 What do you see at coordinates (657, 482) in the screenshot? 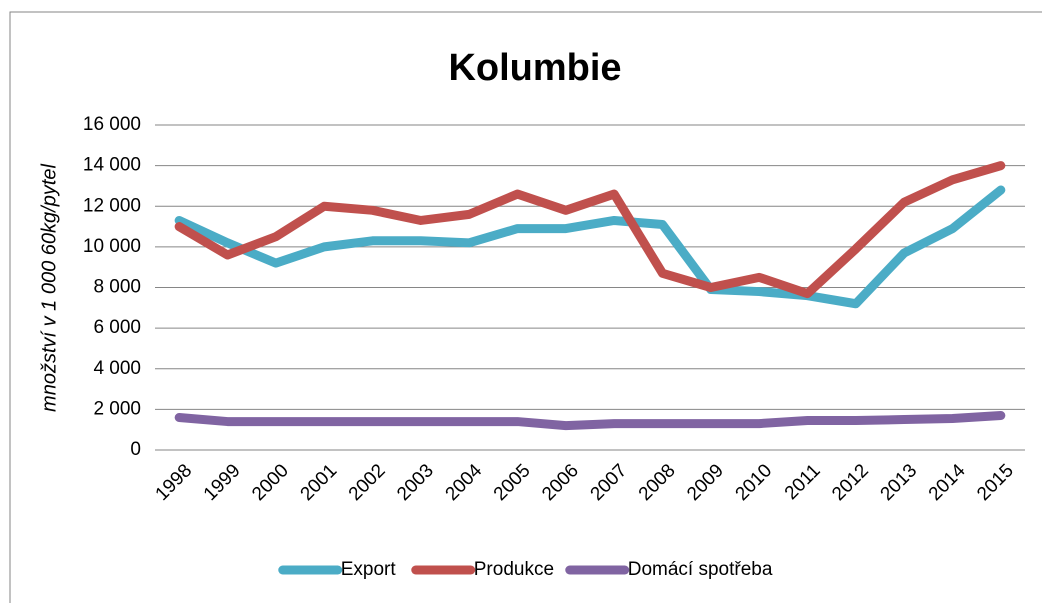
I see `x-tick-label: 2008` at bounding box center [657, 482].